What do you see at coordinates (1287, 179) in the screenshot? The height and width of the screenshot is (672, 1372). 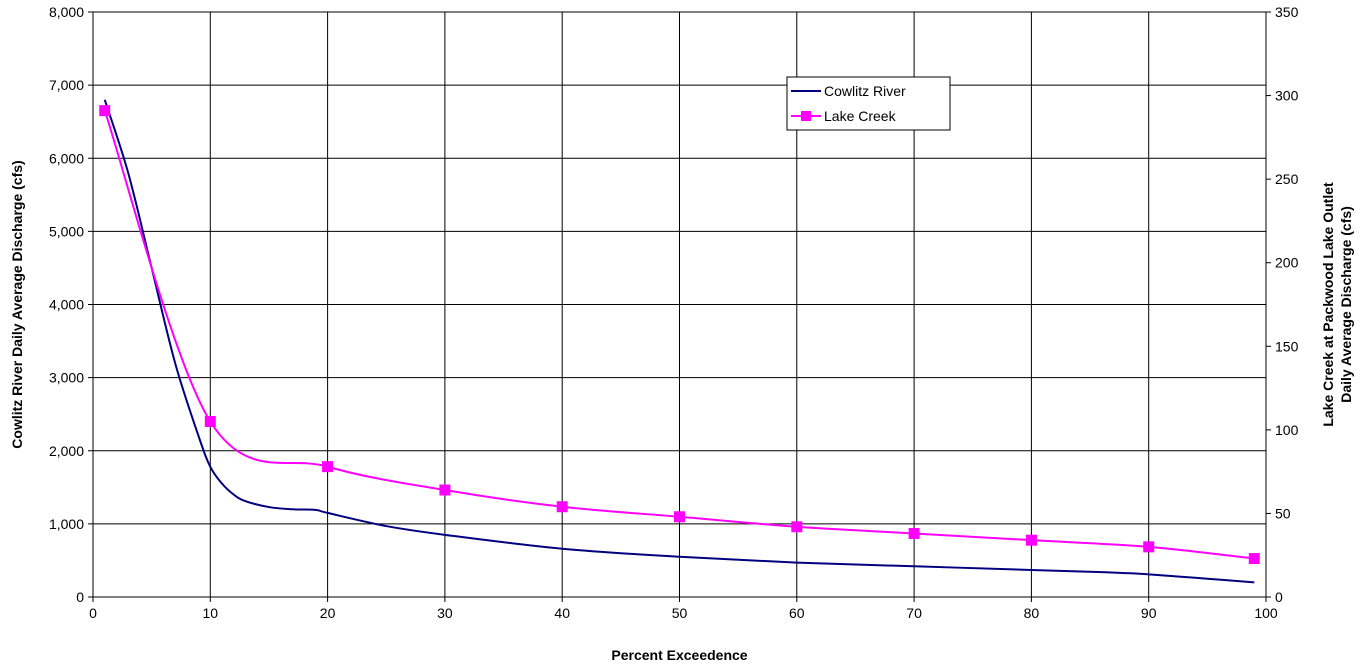 I see `y-right-tick-label: 250` at bounding box center [1287, 179].